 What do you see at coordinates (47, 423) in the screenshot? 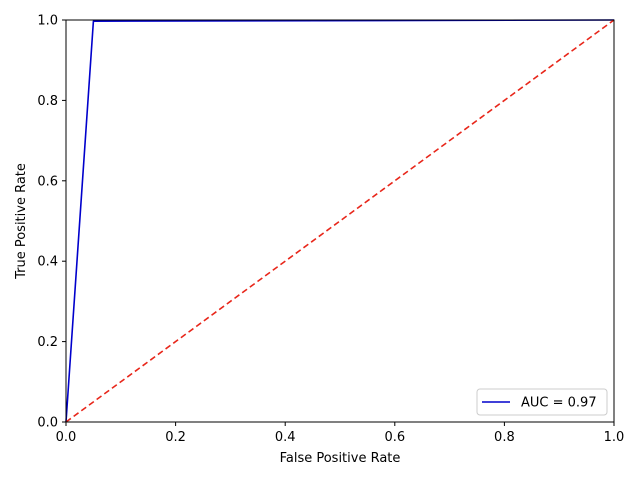
I see `y-tick-label: 0.0` at bounding box center [47, 423].